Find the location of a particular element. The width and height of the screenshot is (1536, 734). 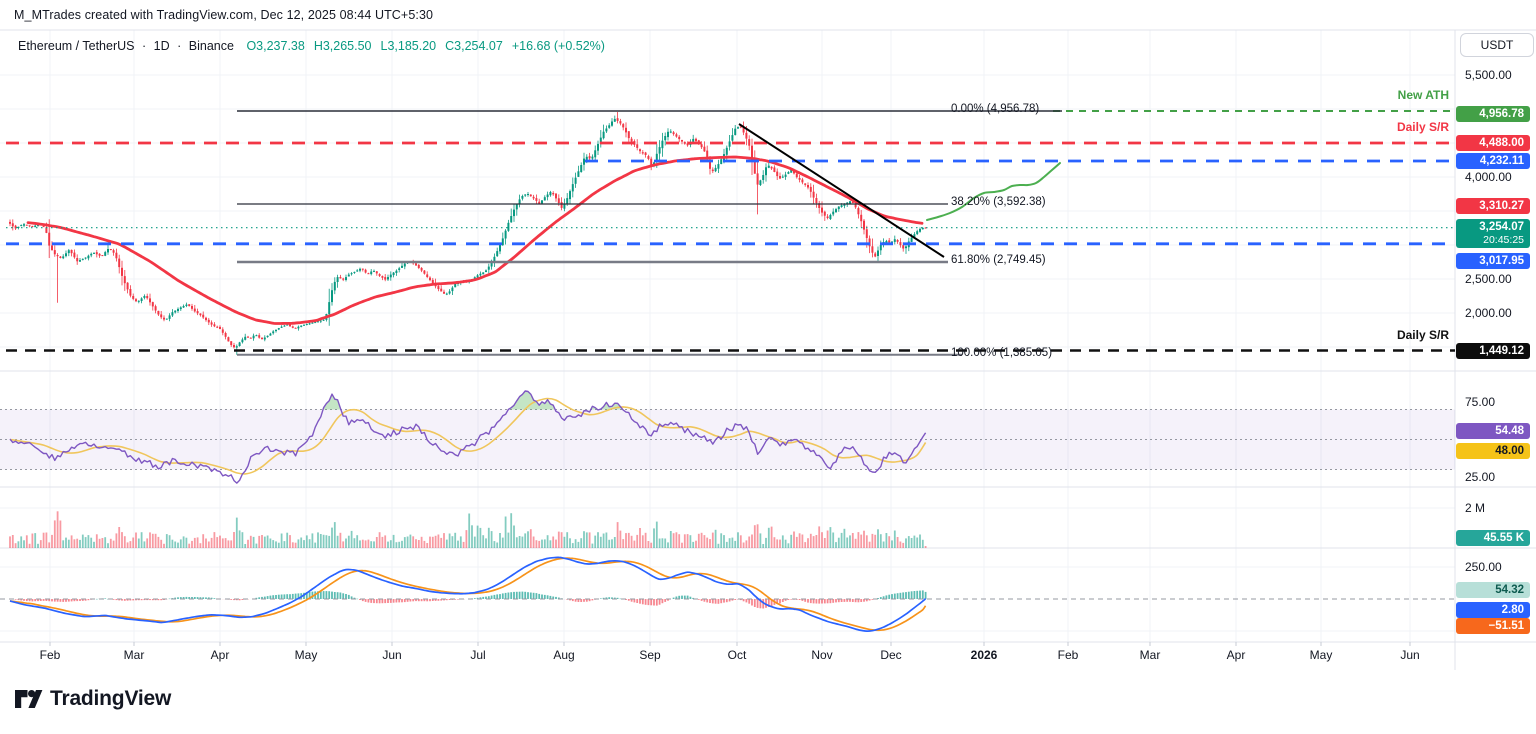

price-badge-value: 4,488.00 is located at coordinates (1501, 143).